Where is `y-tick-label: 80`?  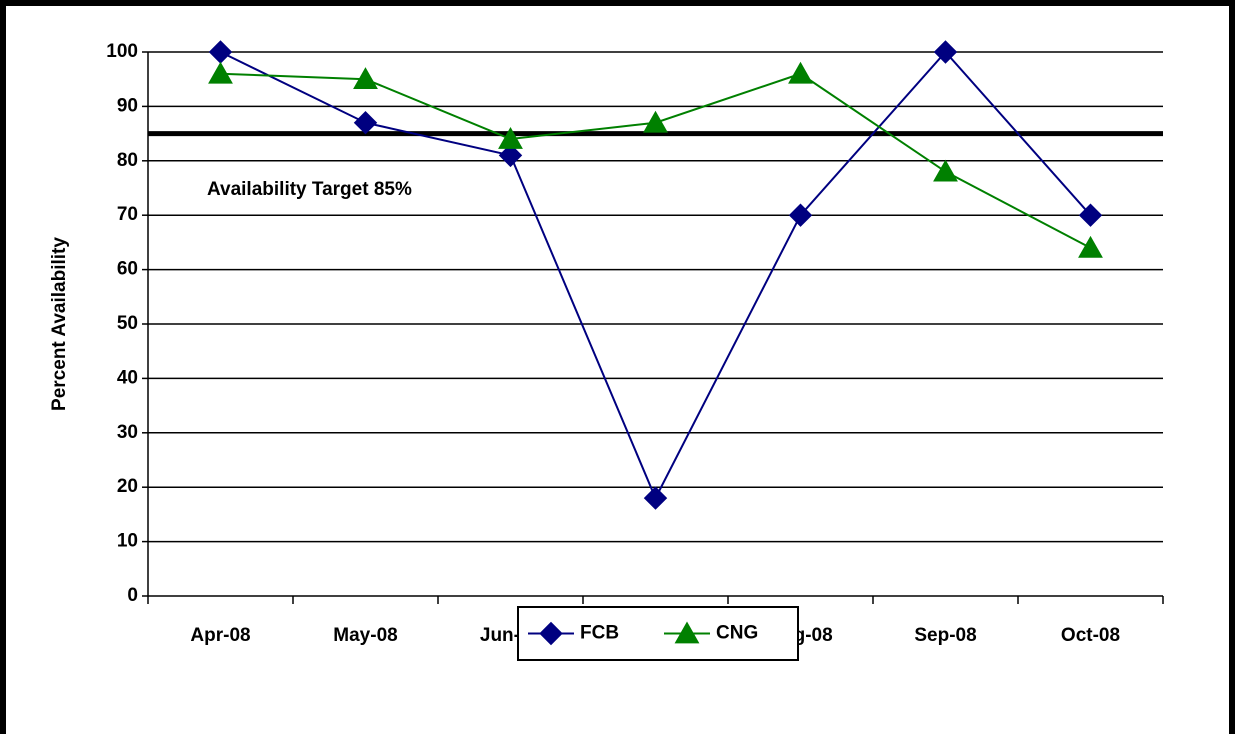
y-tick-label: 80 is located at coordinates (127, 160).